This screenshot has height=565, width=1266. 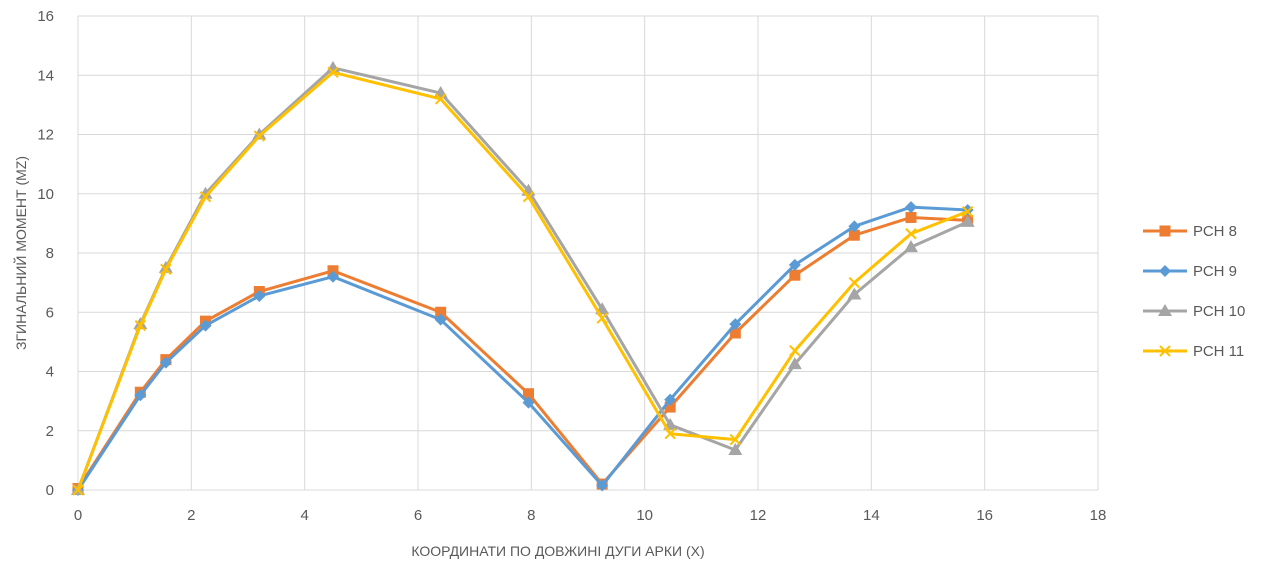 I want to click on legend: РСН 8 РСН 9 РСН 10 РСН 11, so click(x=1194, y=291).